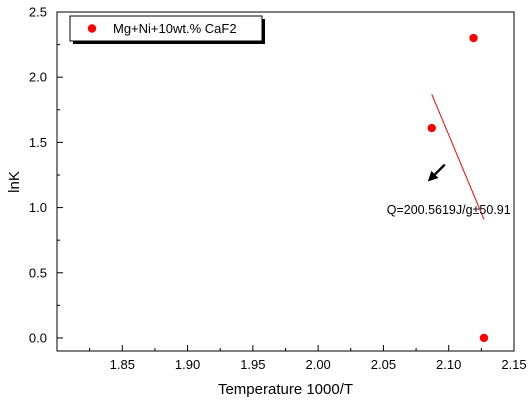 This screenshot has height=401, width=528. I want to click on x-tick-label: 2.00, so click(317, 364).